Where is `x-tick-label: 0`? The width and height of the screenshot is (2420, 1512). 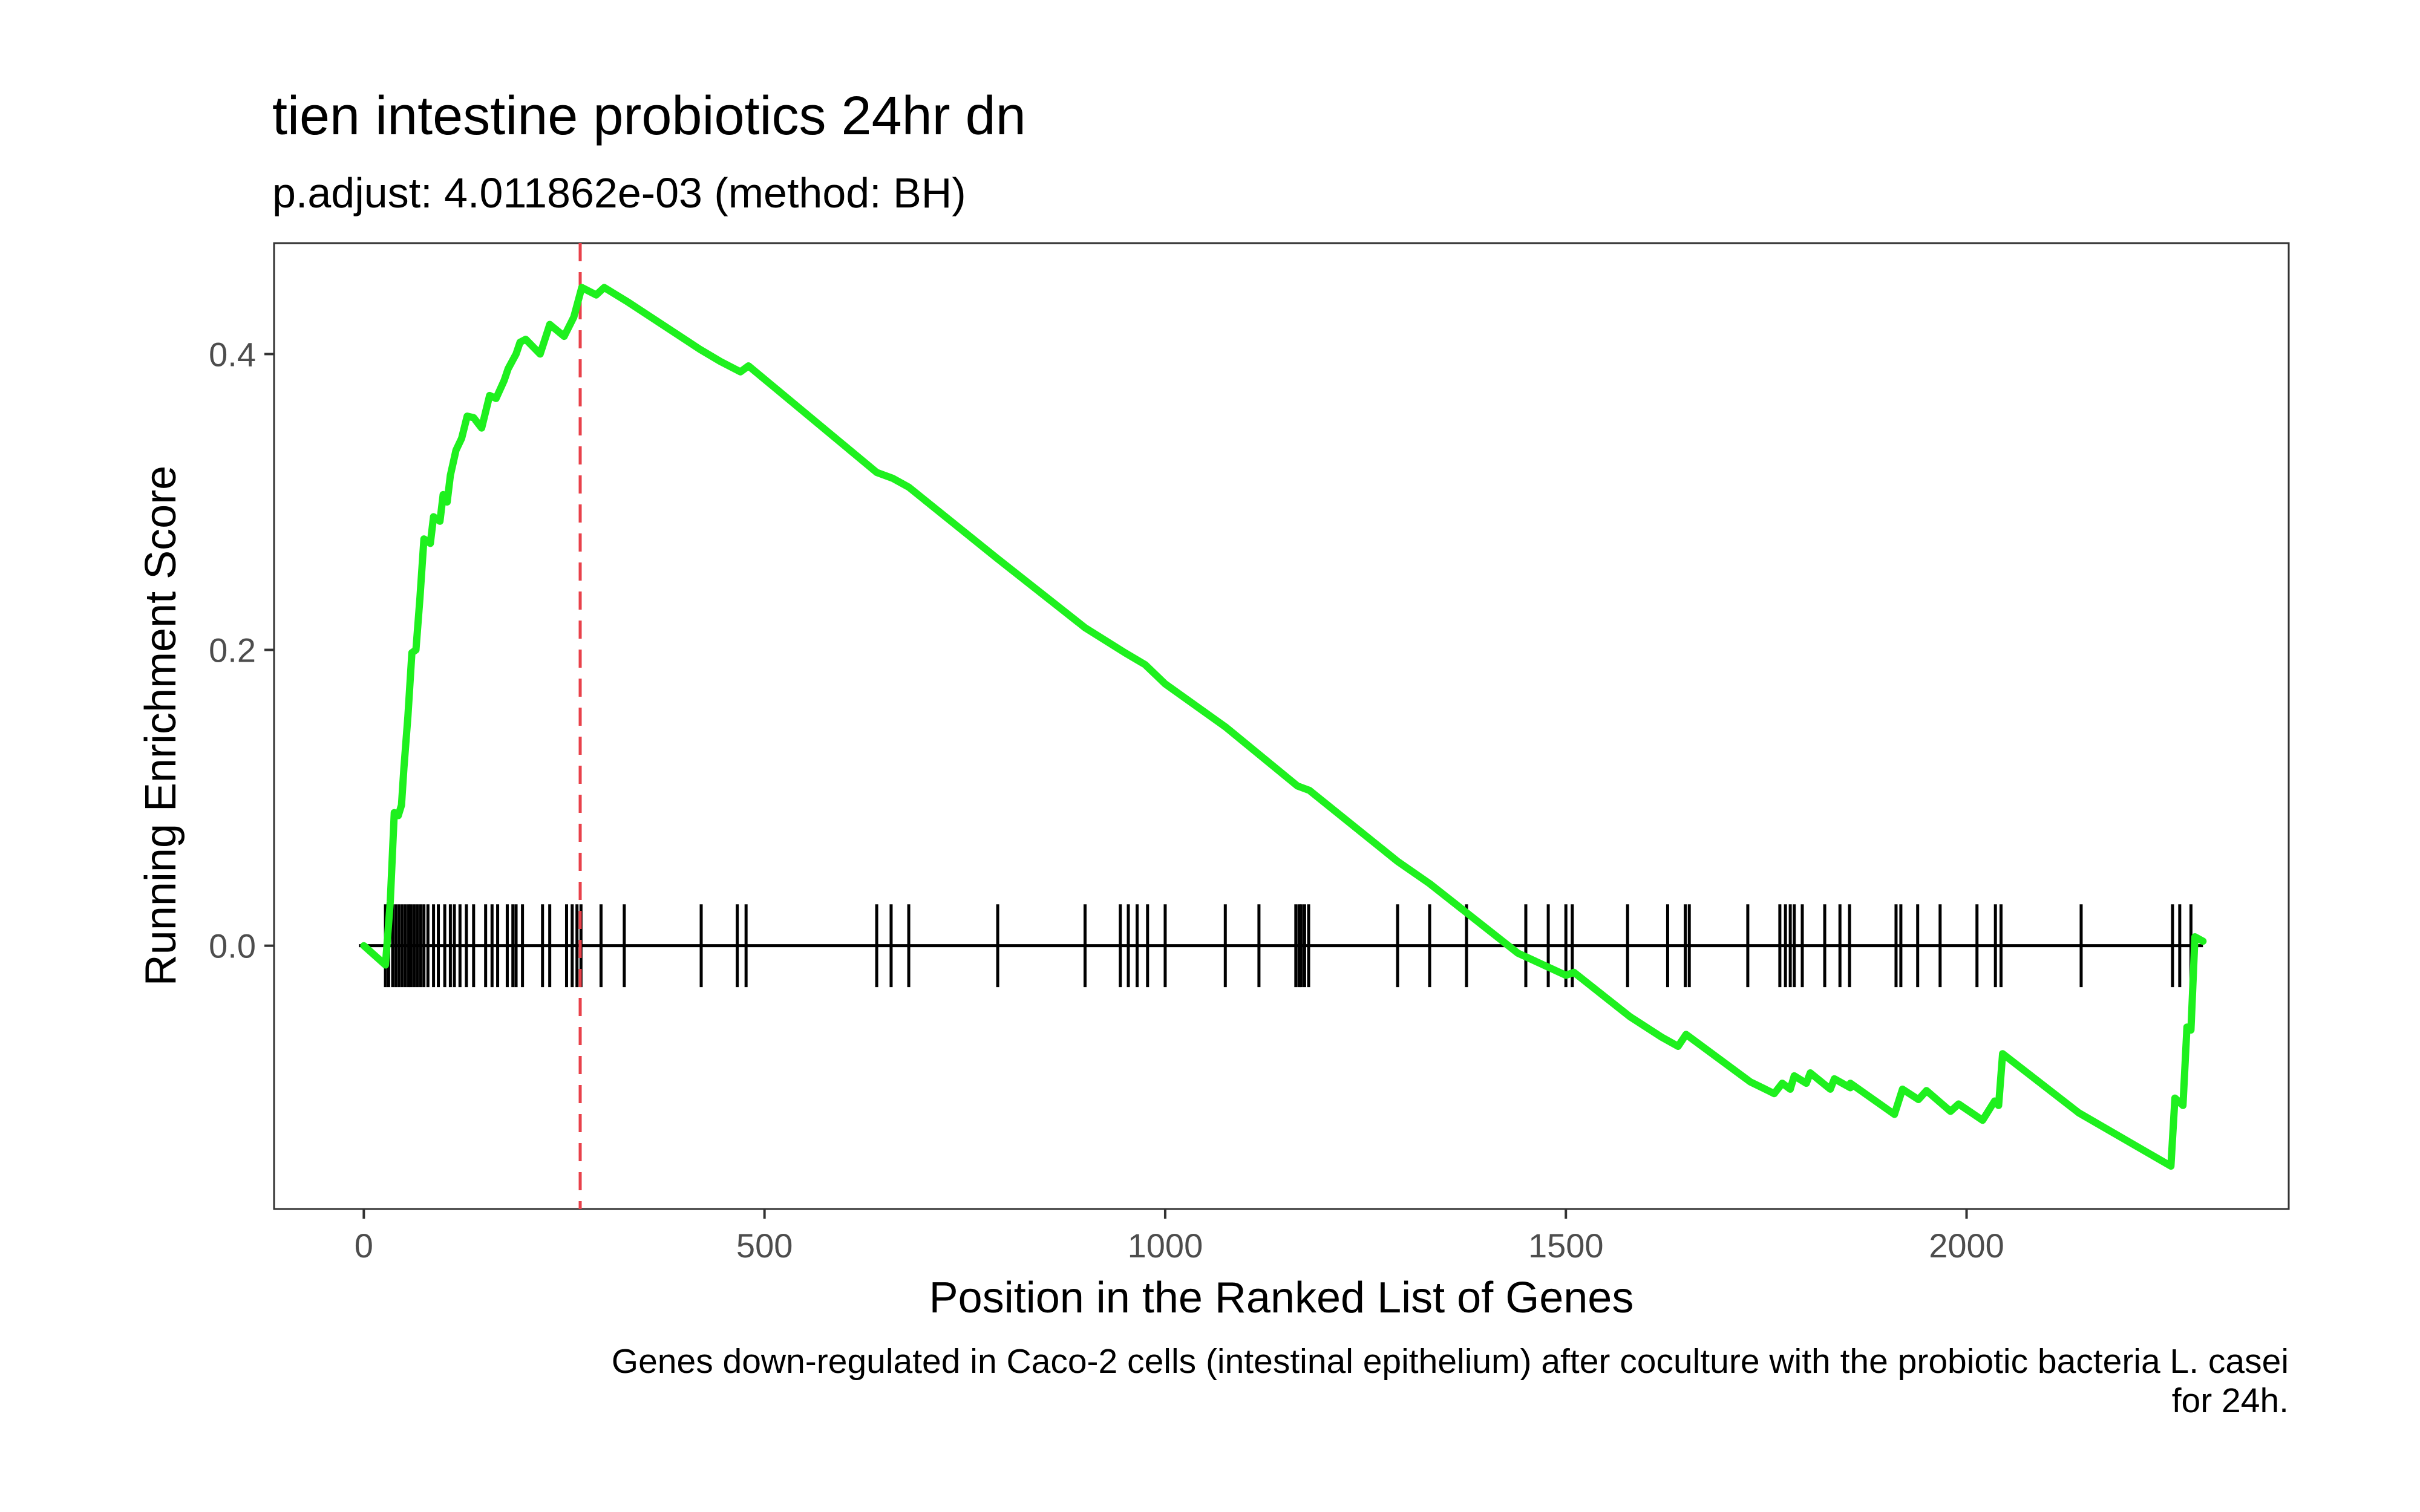
x-tick-label: 0 is located at coordinates (364, 1246).